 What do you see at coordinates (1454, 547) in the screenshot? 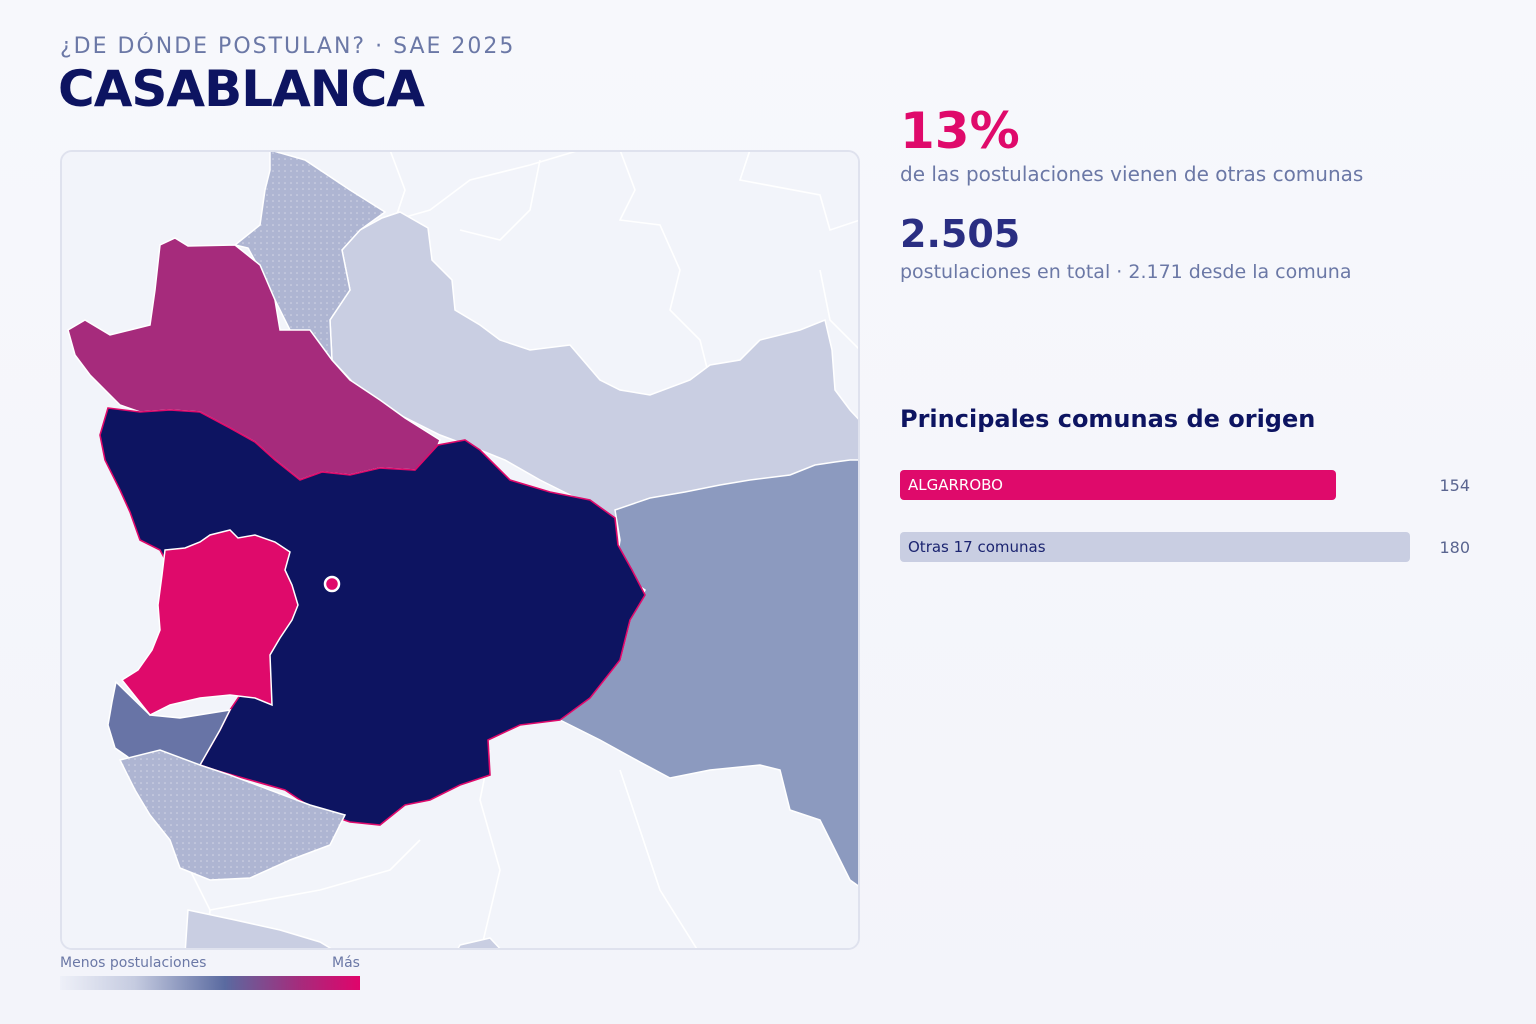
I see `origin-bar-value: 180` at bounding box center [1454, 547].